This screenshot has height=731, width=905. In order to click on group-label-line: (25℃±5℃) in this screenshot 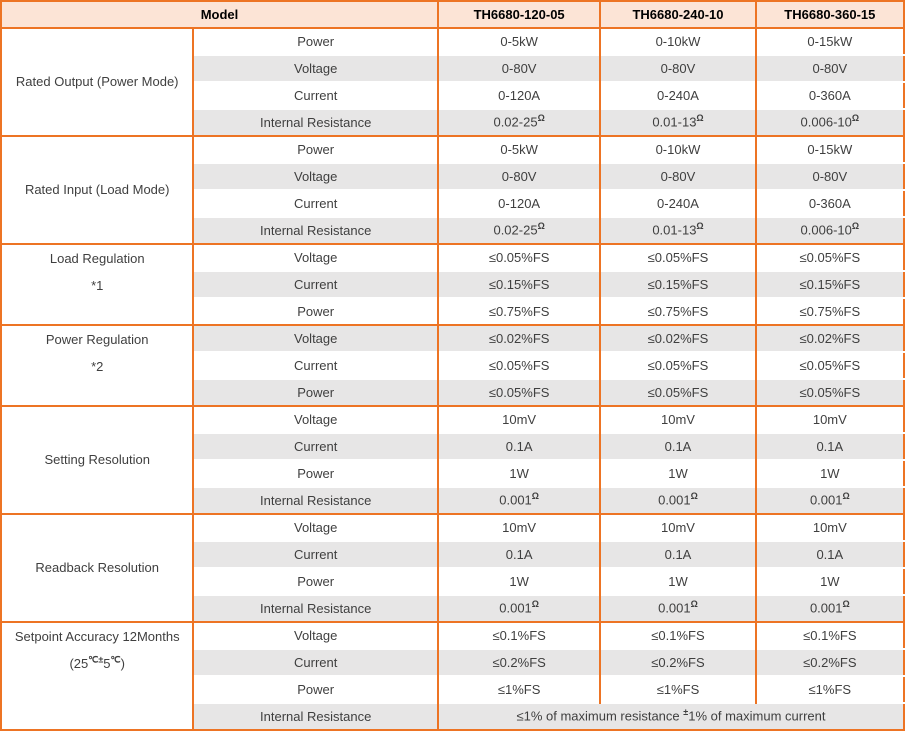, I will do `click(97, 662)`.